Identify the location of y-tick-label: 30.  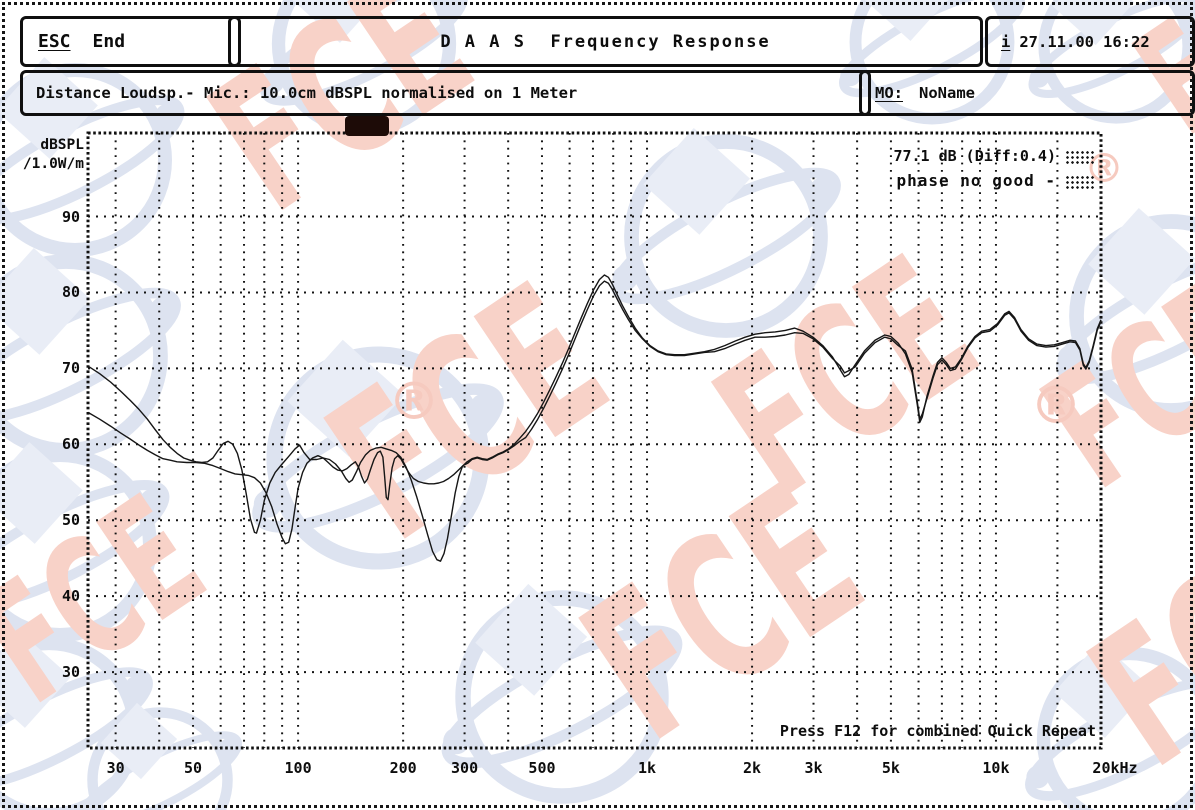
(70, 672).